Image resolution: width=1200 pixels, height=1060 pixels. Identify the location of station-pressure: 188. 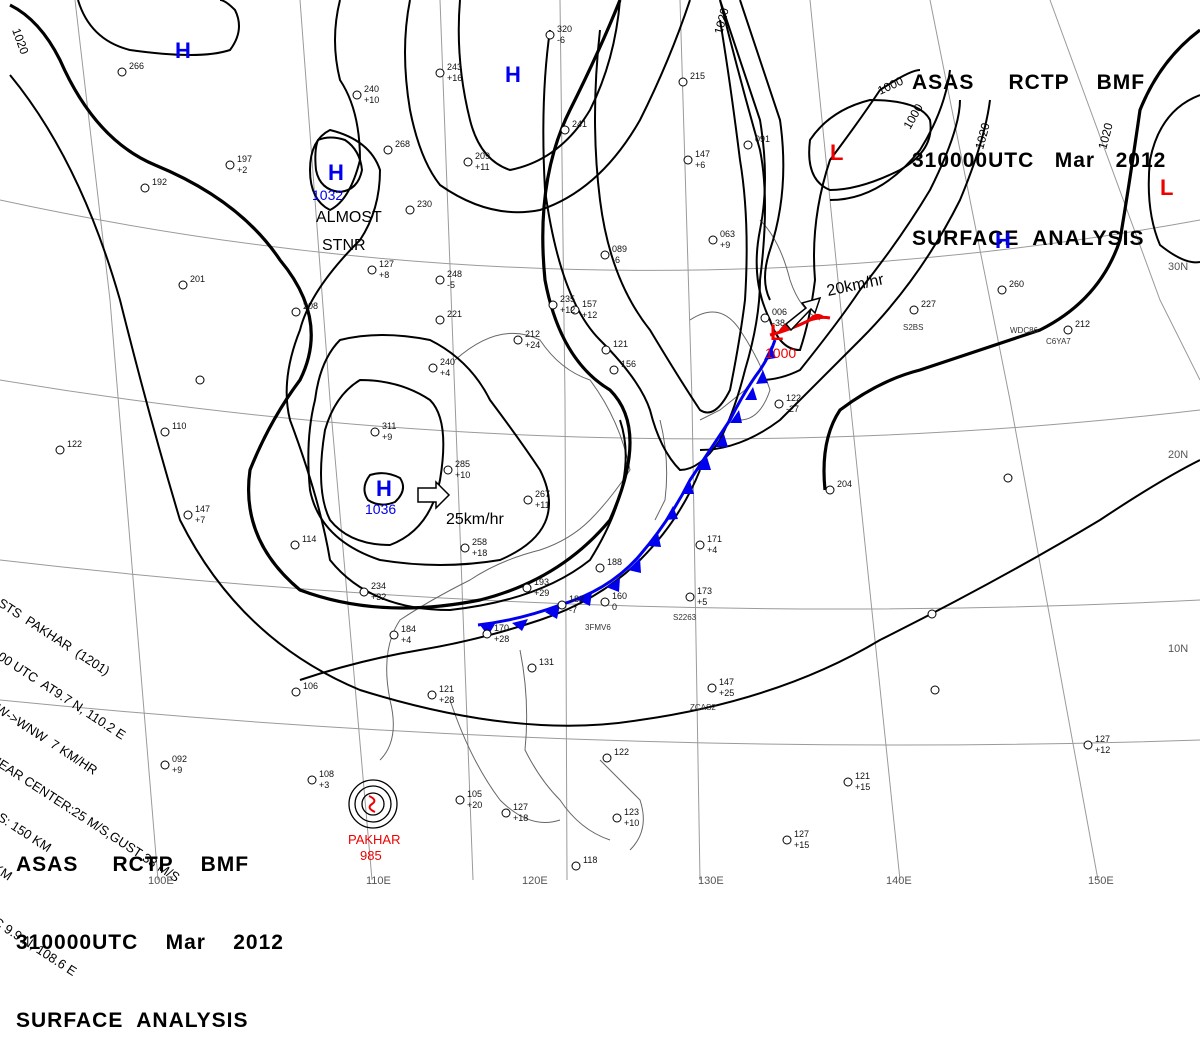
(614, 562).